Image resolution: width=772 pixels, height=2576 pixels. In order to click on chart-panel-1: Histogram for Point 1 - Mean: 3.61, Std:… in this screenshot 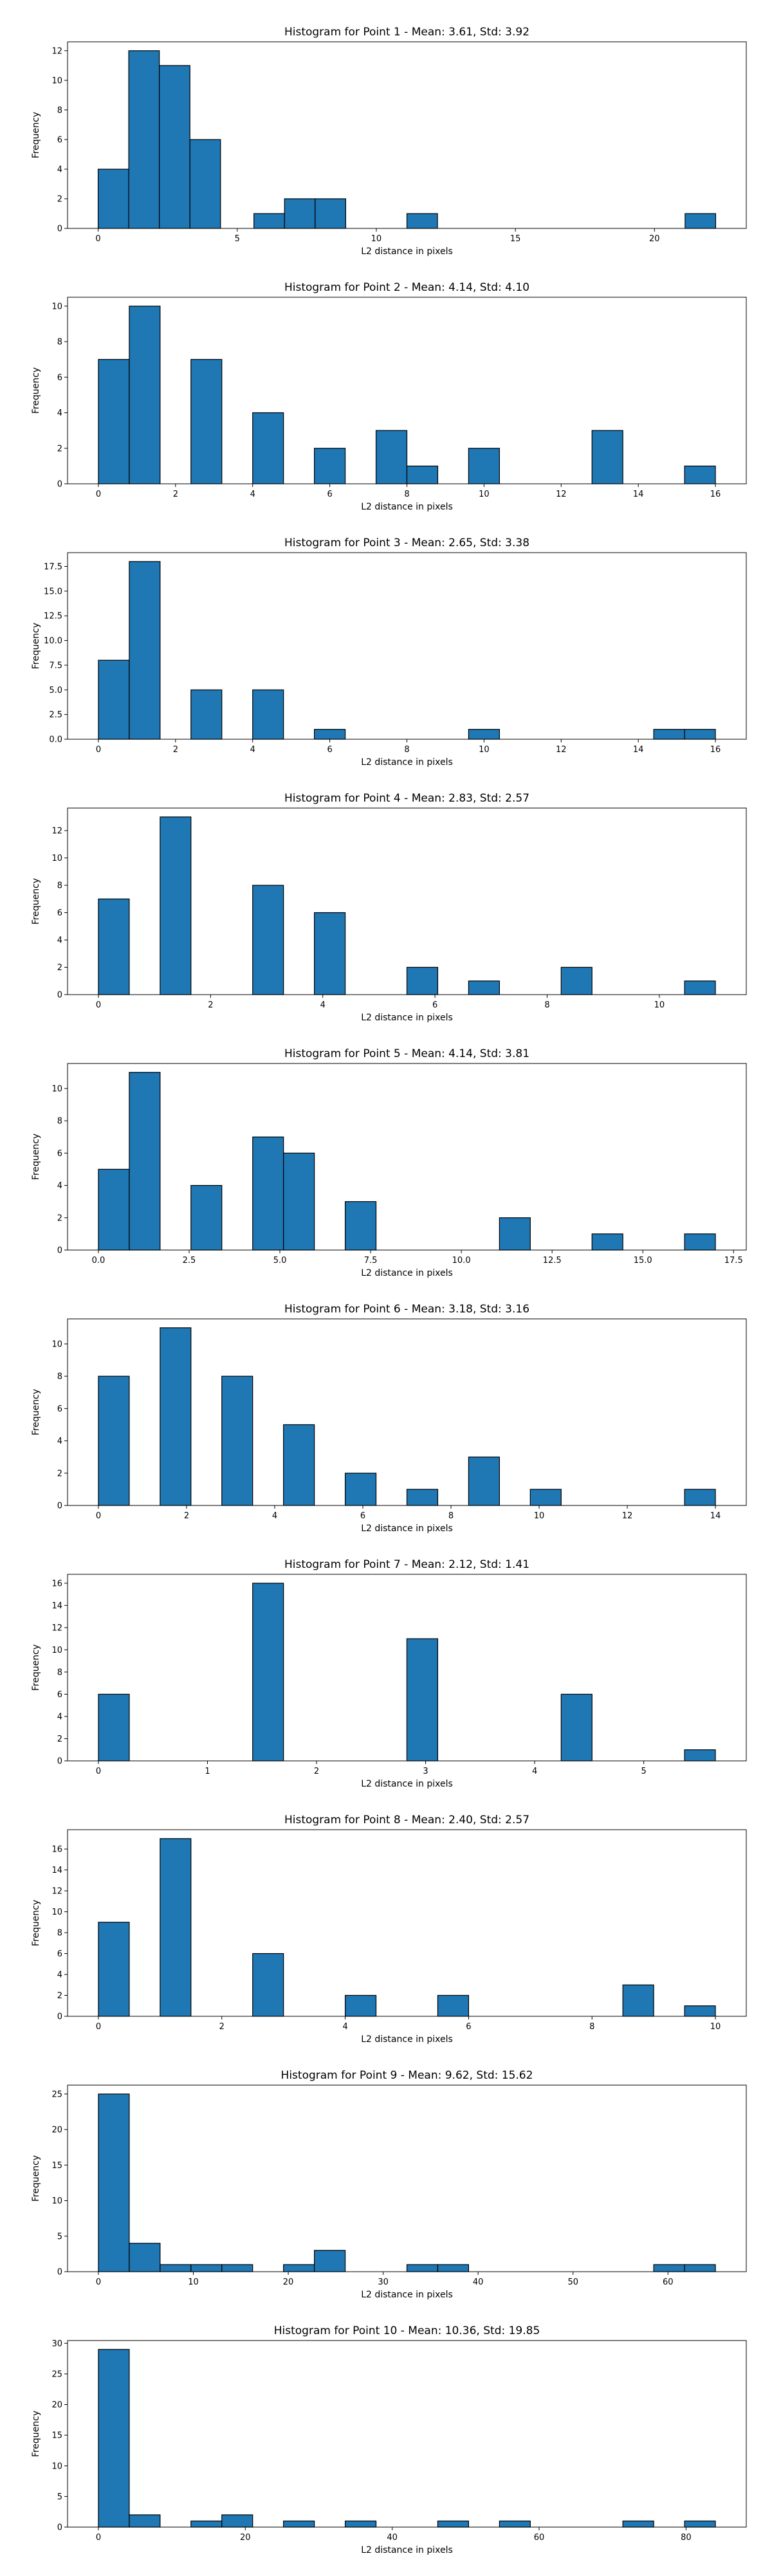, I will do `click(389, 141)`.